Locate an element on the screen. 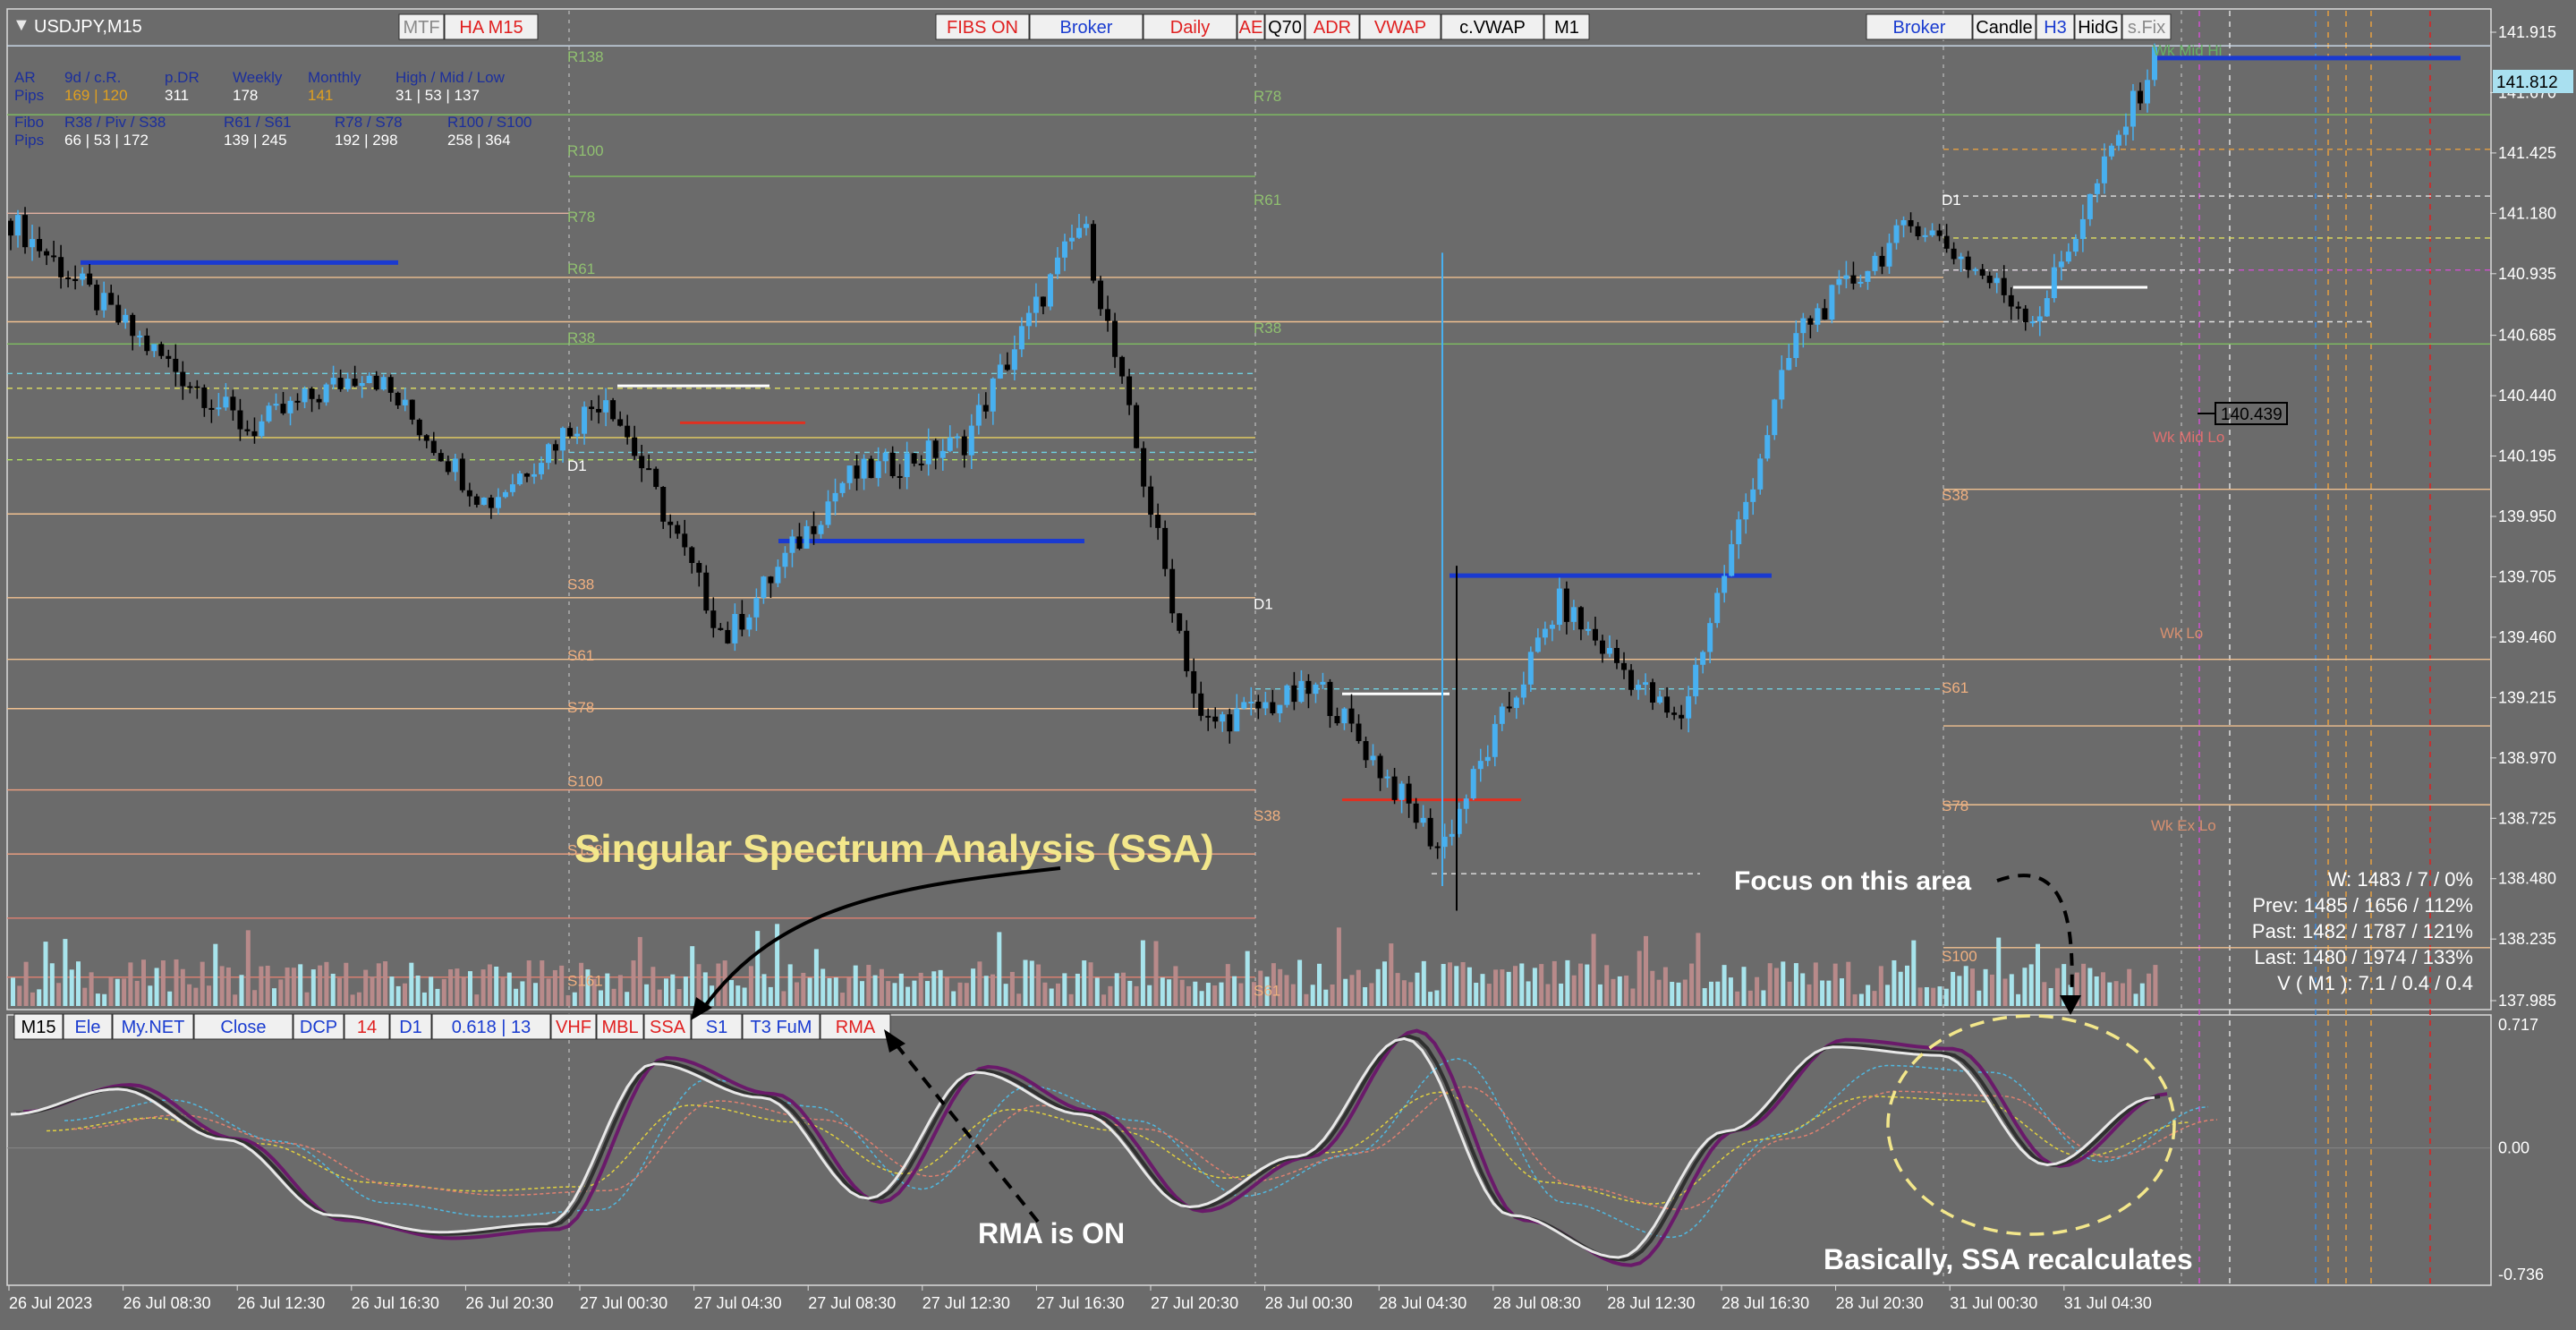  osc-button-label: T3 FuM is located at coordinates (781, 1027).